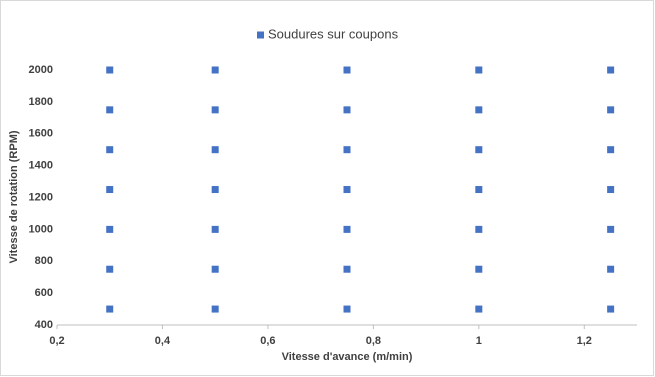  What do you see at coordinates (373, 341) in the screenshot?
I see `x-tick-label: 0,8` at bounding box center [373, 341].